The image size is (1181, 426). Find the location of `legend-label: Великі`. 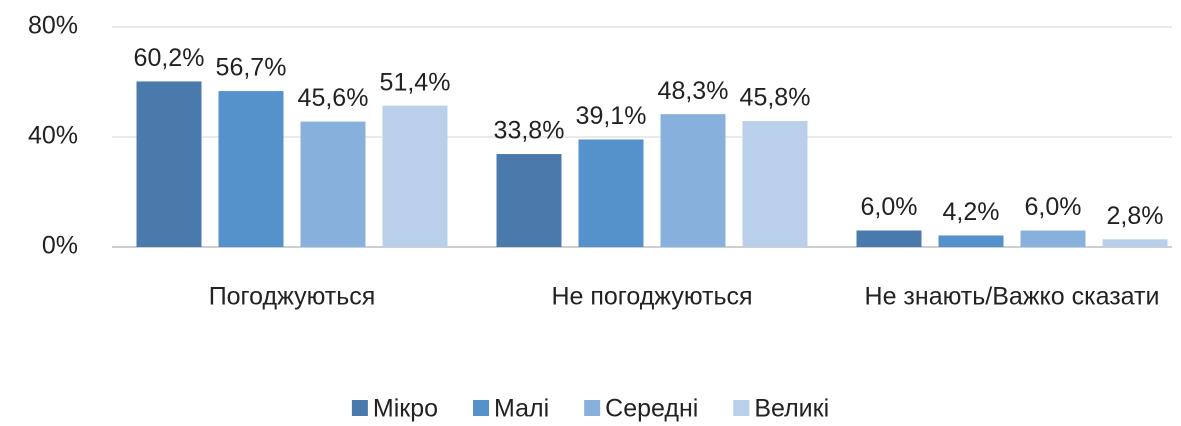

legend-label: Великі is located at coordinates (791, 409).